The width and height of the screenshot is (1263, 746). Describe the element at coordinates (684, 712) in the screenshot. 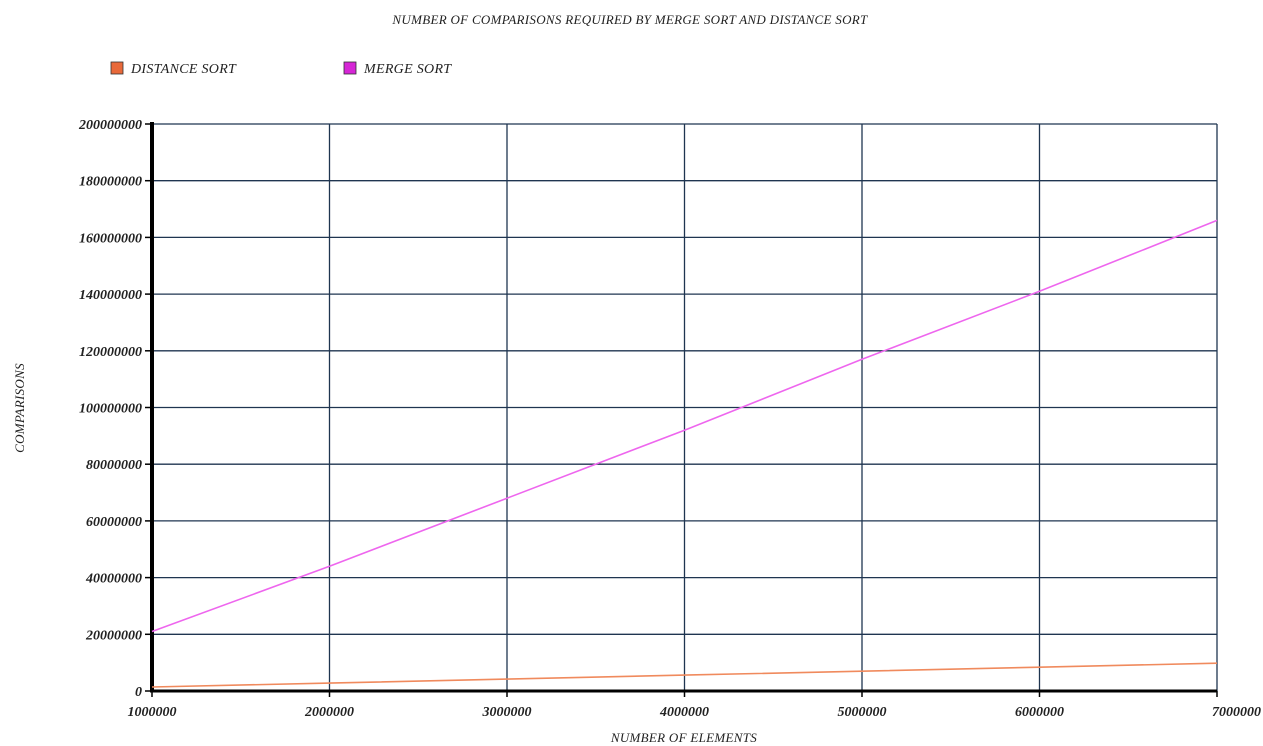

I see `x-tick-label-3: 4000000` at that location.